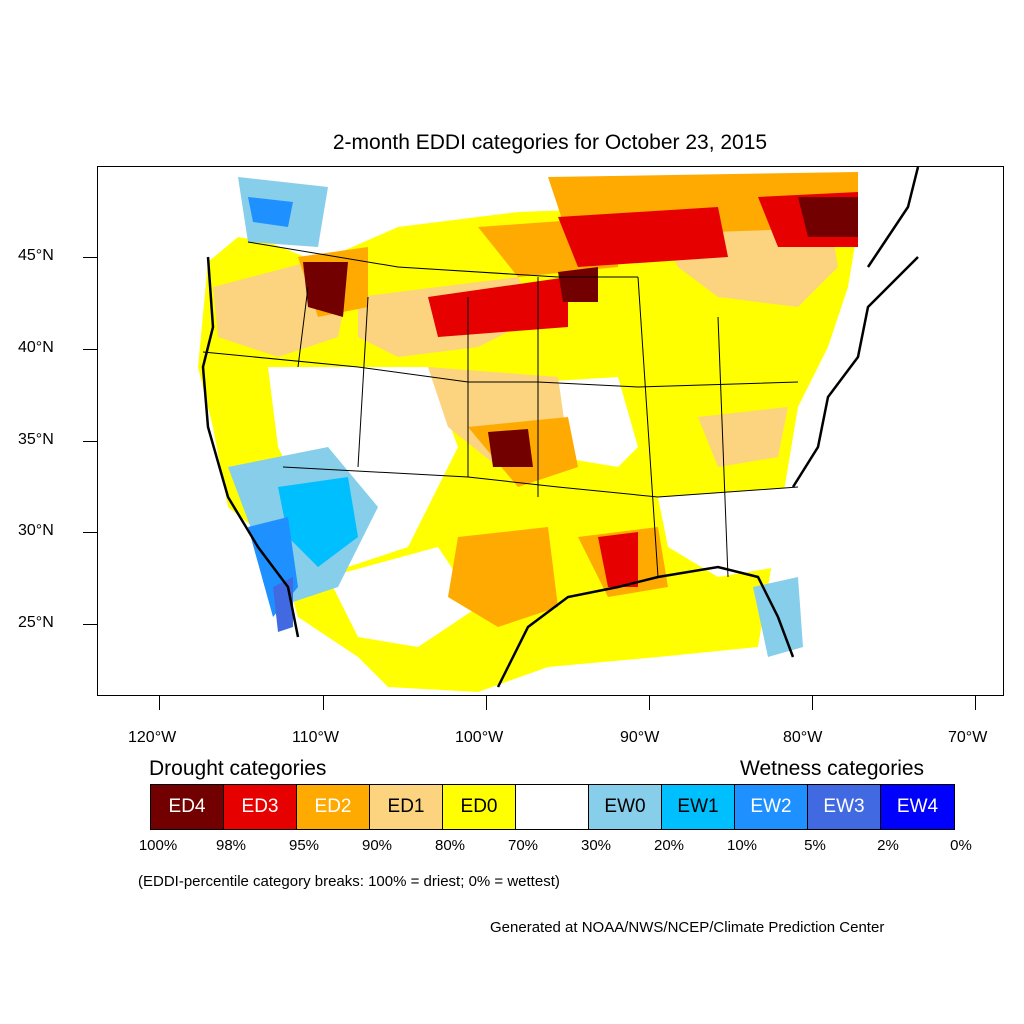 This screenshot has width=1024, height=1024. I want to click on legend-swatch: EW2, so click(771, 807).